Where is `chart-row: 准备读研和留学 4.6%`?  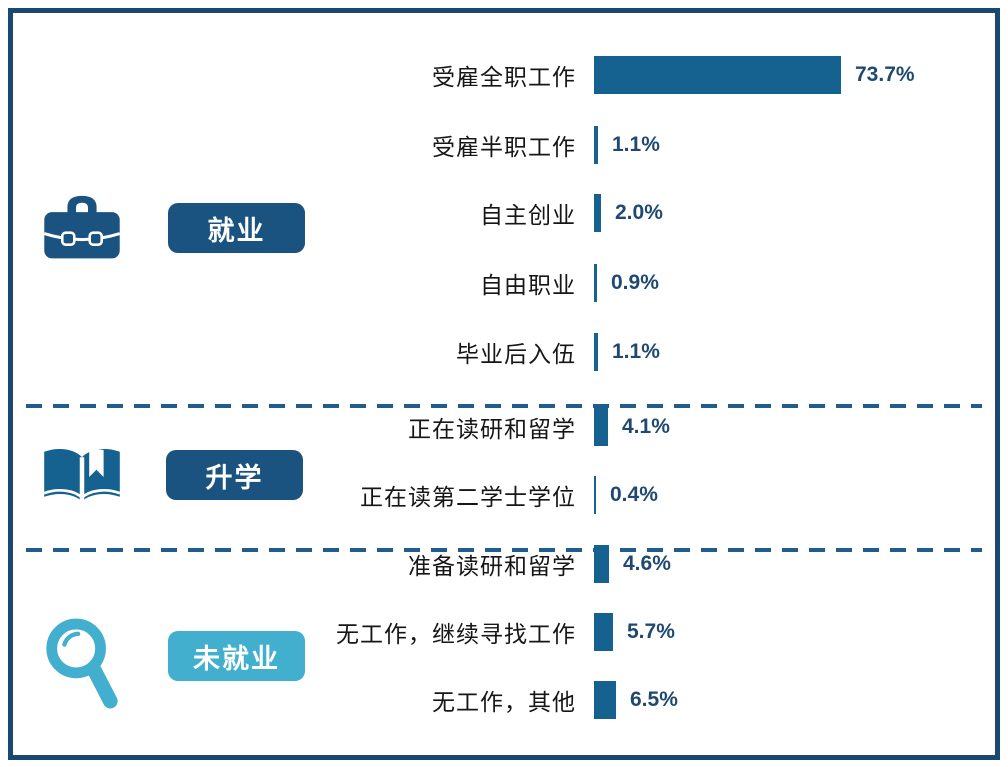 chart-row: 准备读研和留学 4.6% is located at coordinates (517, 564).